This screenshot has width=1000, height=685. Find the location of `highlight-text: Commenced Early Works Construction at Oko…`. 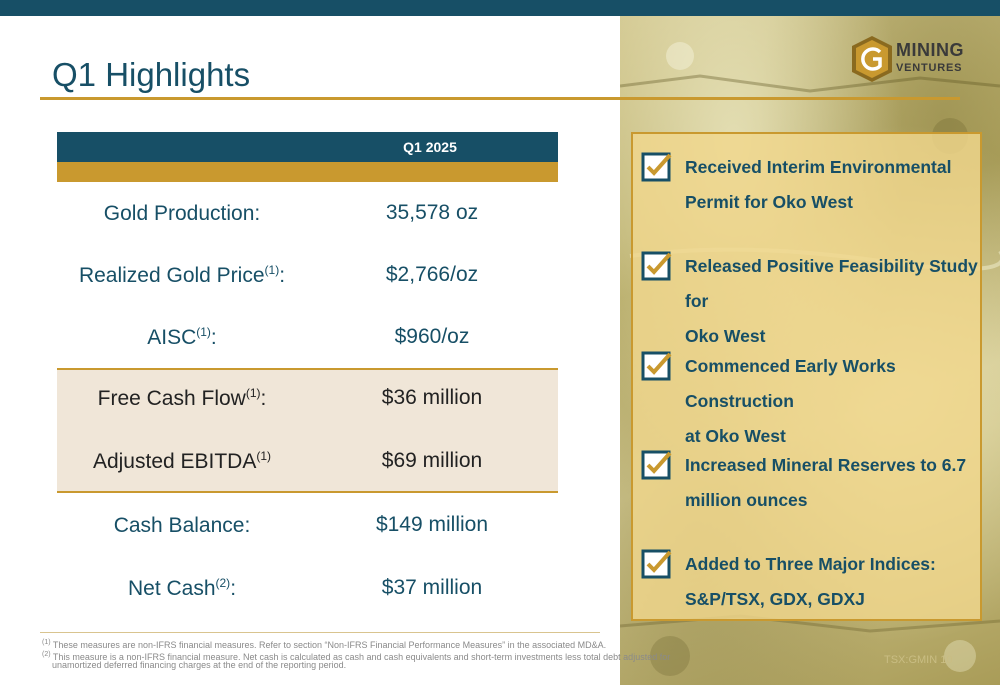

highlight-text: Commenced Early Works Construction at Oko… is located at coordinates (790, 401).